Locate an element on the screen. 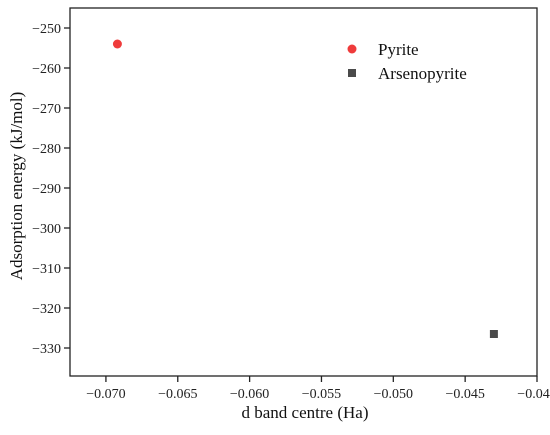 This screenshot has height=435, width=550. x-tick-label: −0.060 is located at coordinates (249, 394).